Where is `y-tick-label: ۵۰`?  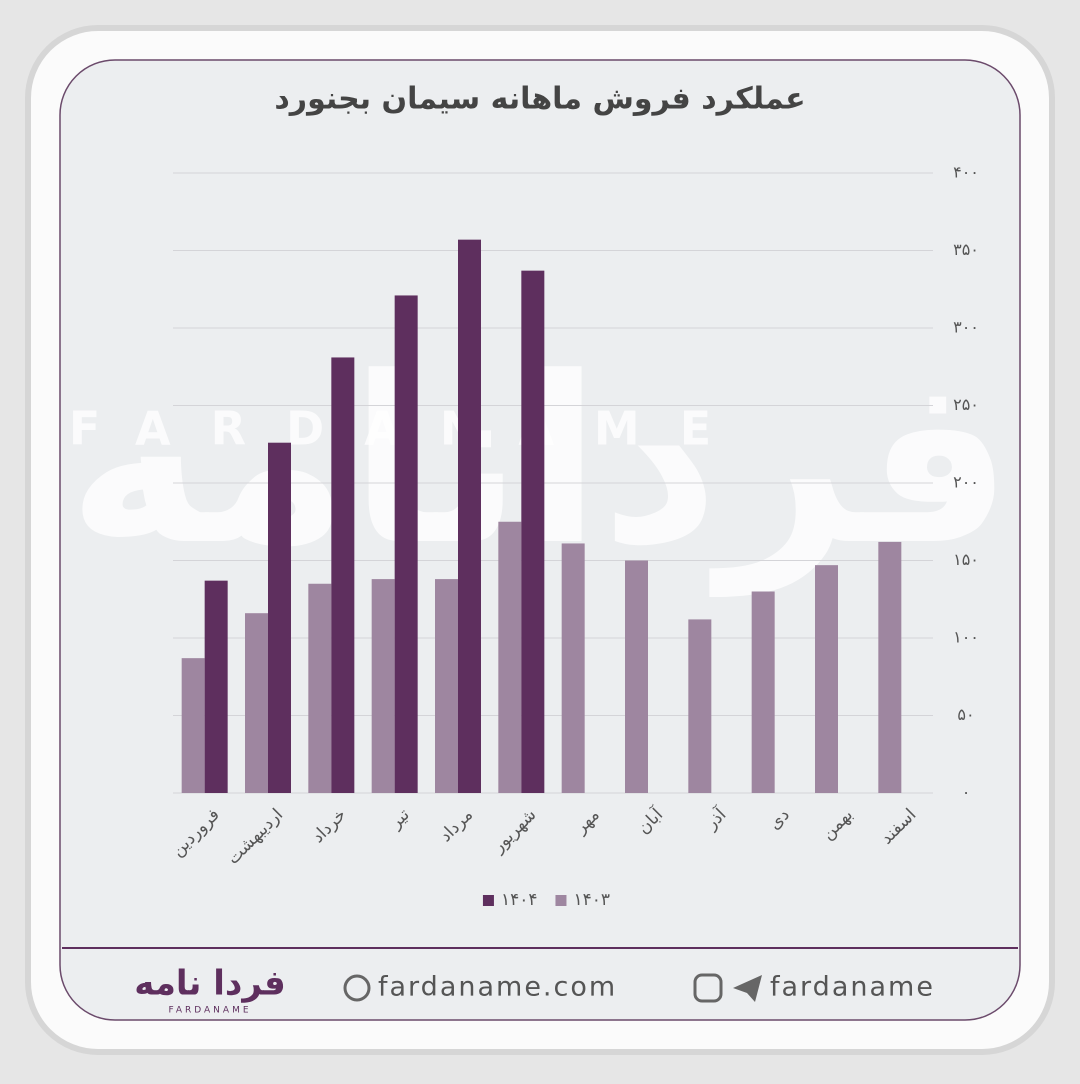
y-tick-label: ۵۰ is located at coordinates (965, 714).